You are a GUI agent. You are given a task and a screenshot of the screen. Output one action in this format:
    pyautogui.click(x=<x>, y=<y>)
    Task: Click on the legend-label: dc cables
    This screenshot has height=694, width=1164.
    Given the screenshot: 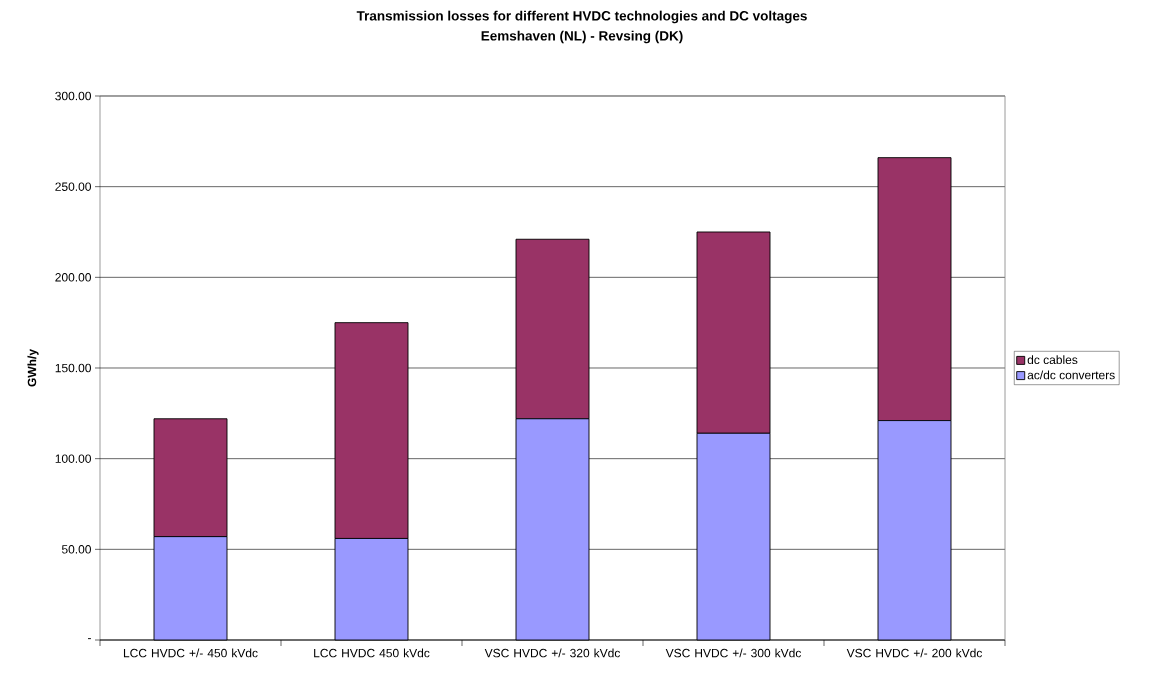 What is the action you would take?
    pyautogui.click(x=1052, y=360)
    